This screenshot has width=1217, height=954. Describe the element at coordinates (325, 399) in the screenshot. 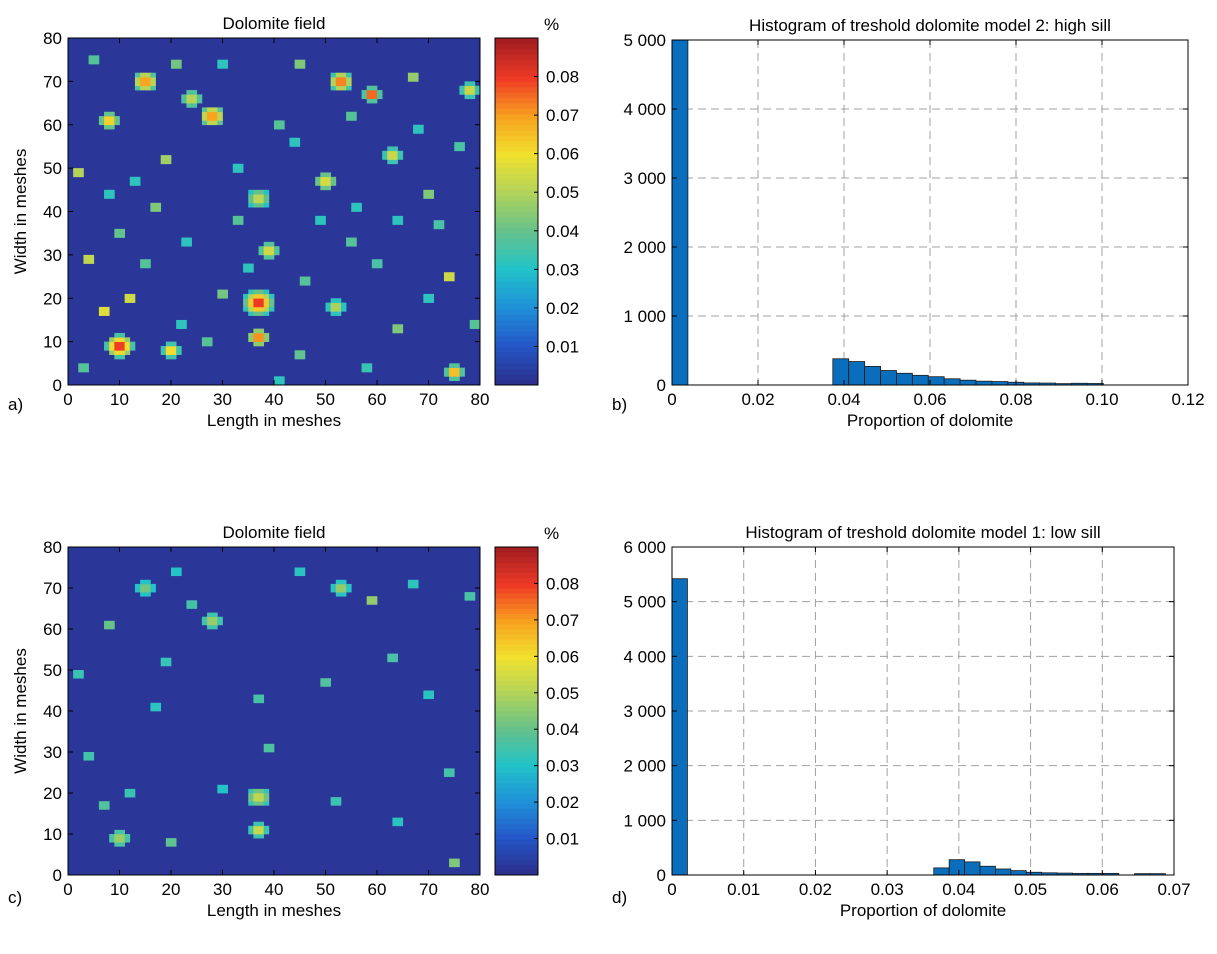

I see `x-tick-label: 50` at that location.